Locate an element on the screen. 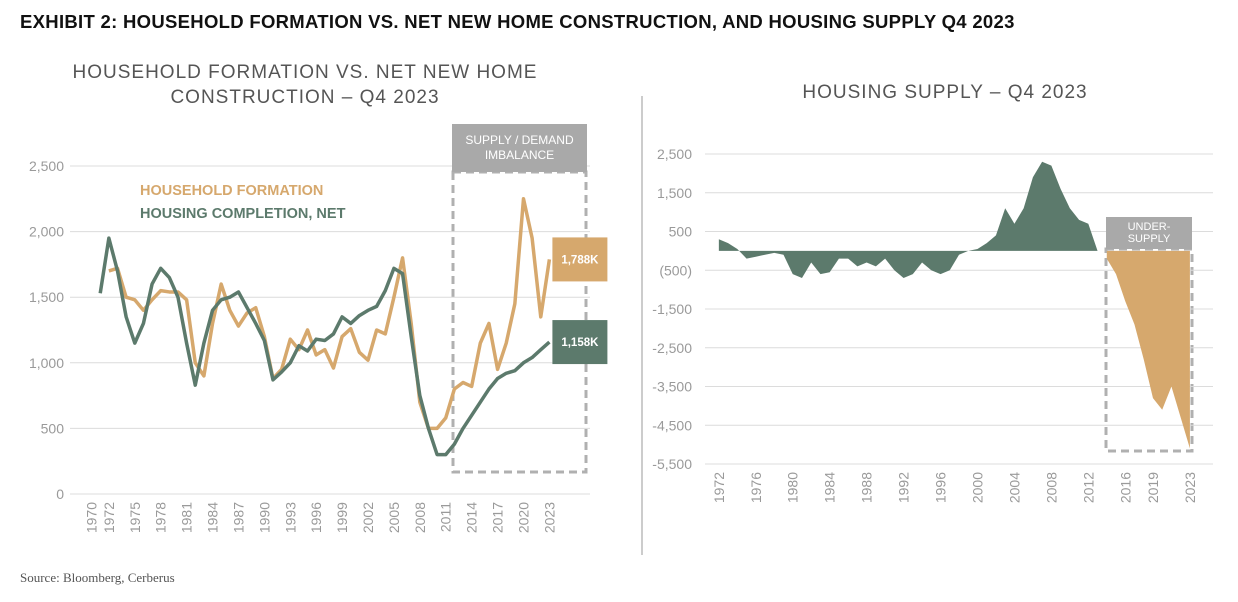 This screenshot has width=1238, height=602. x-tick-label: 2012 is located at coordinates (1088, 487).